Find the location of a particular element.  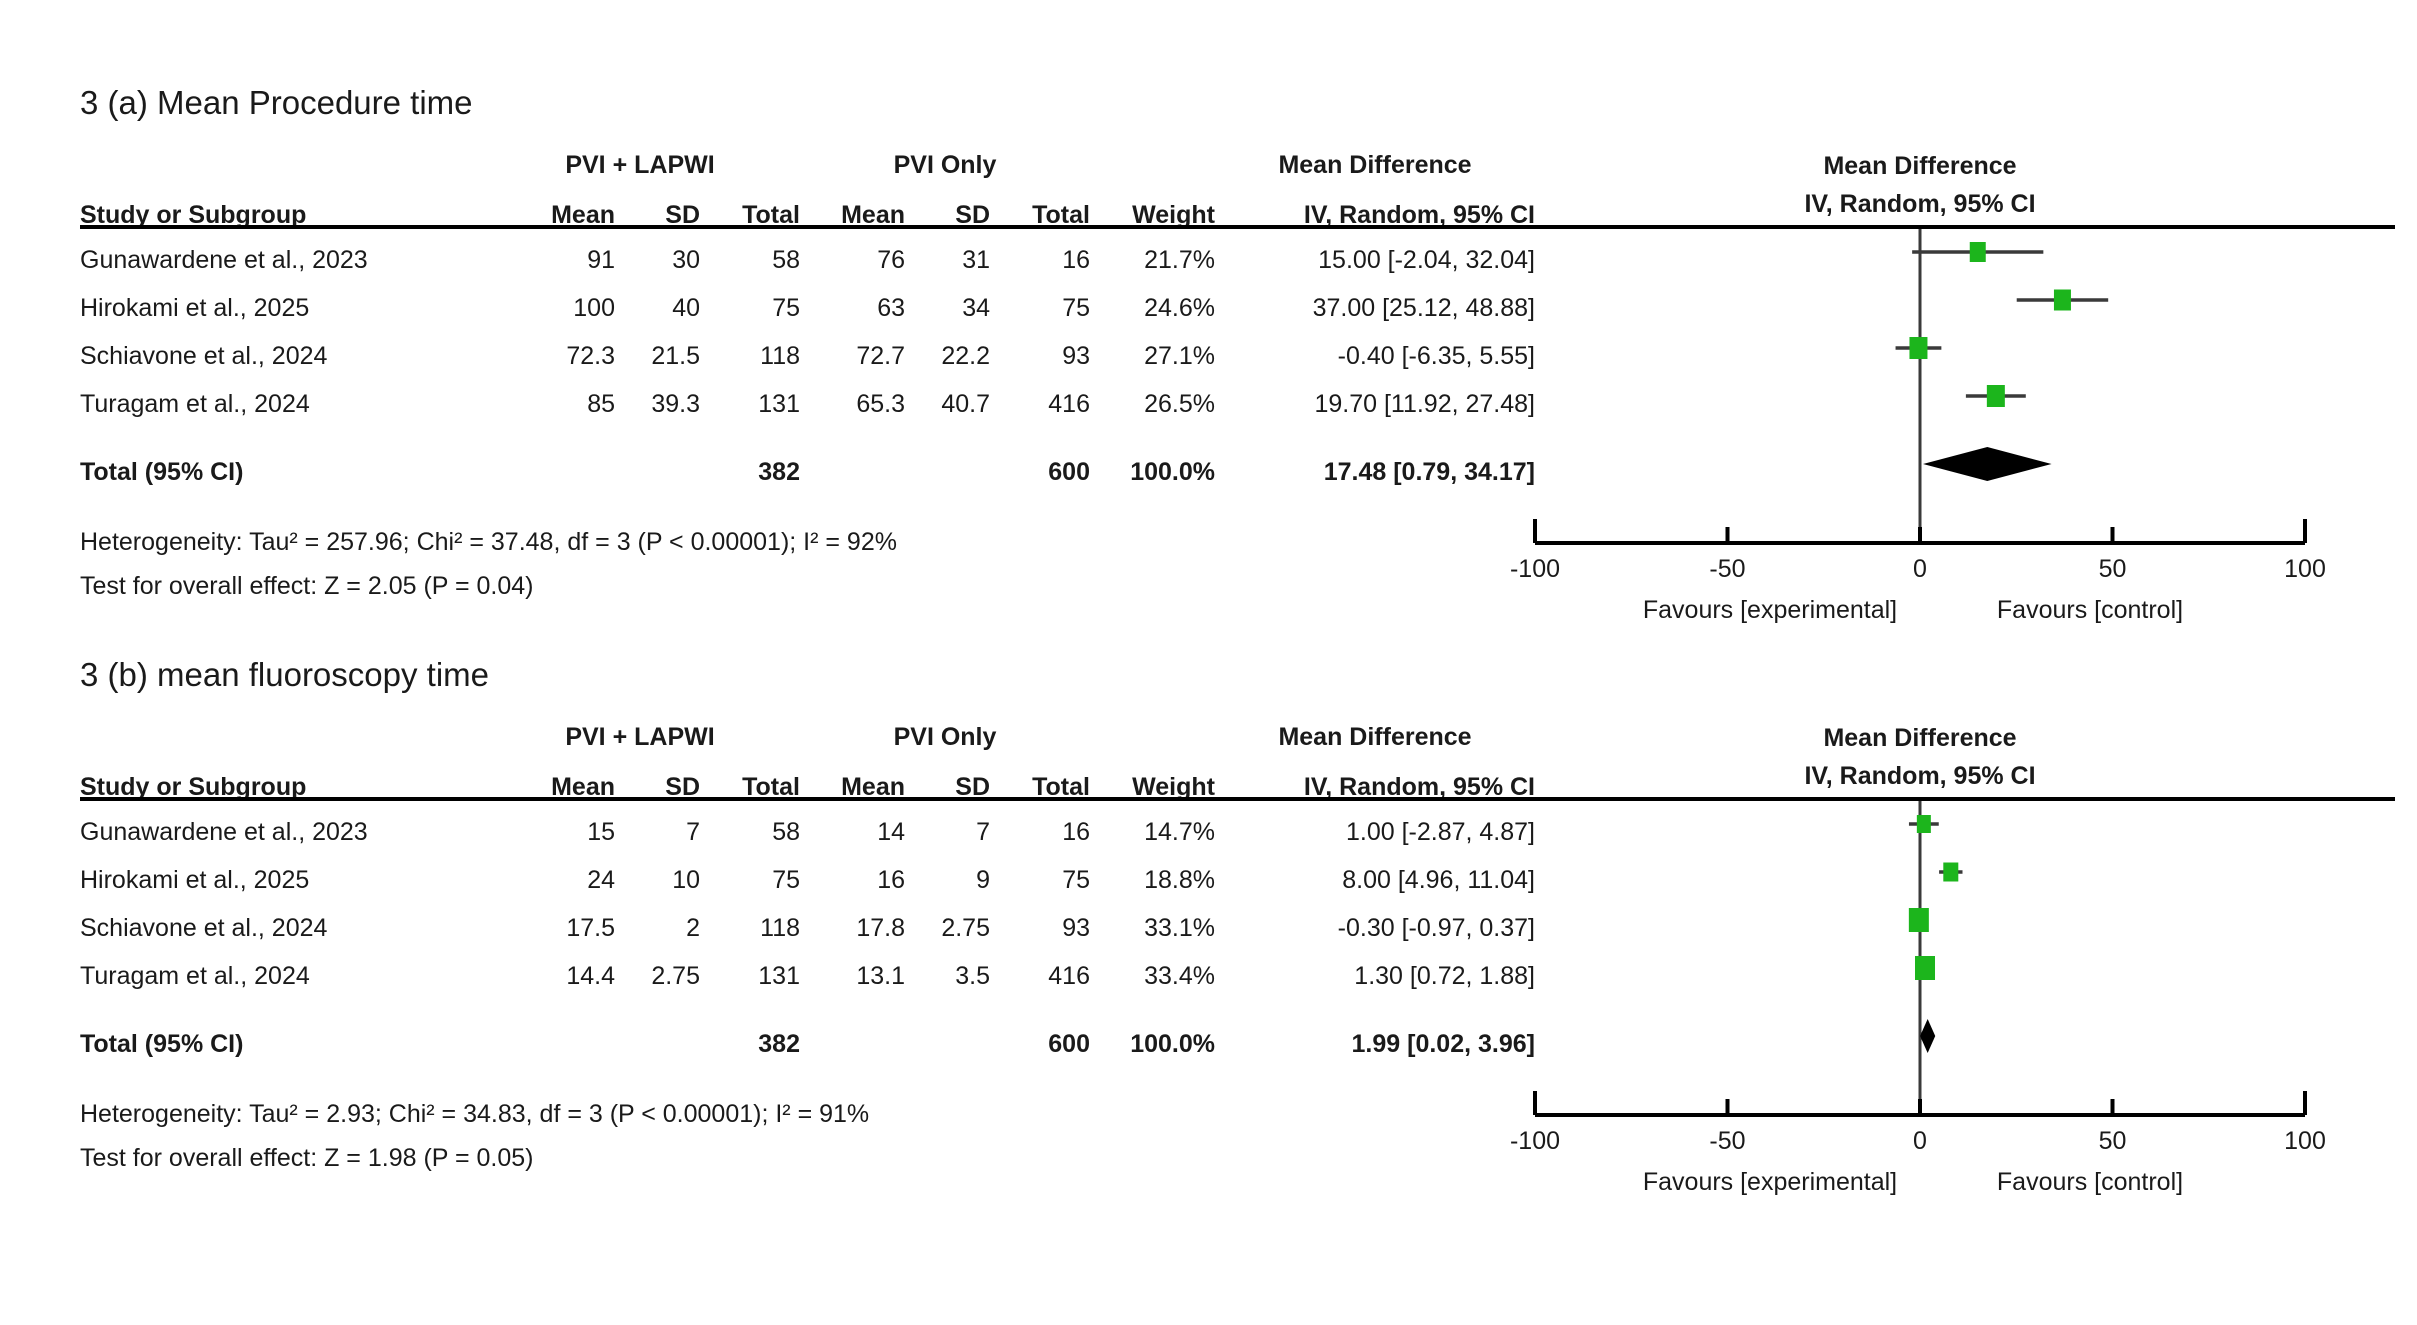

md-ci-text: 15.00 [-2.04, 32.04] is located at coordinates (1426, 259).